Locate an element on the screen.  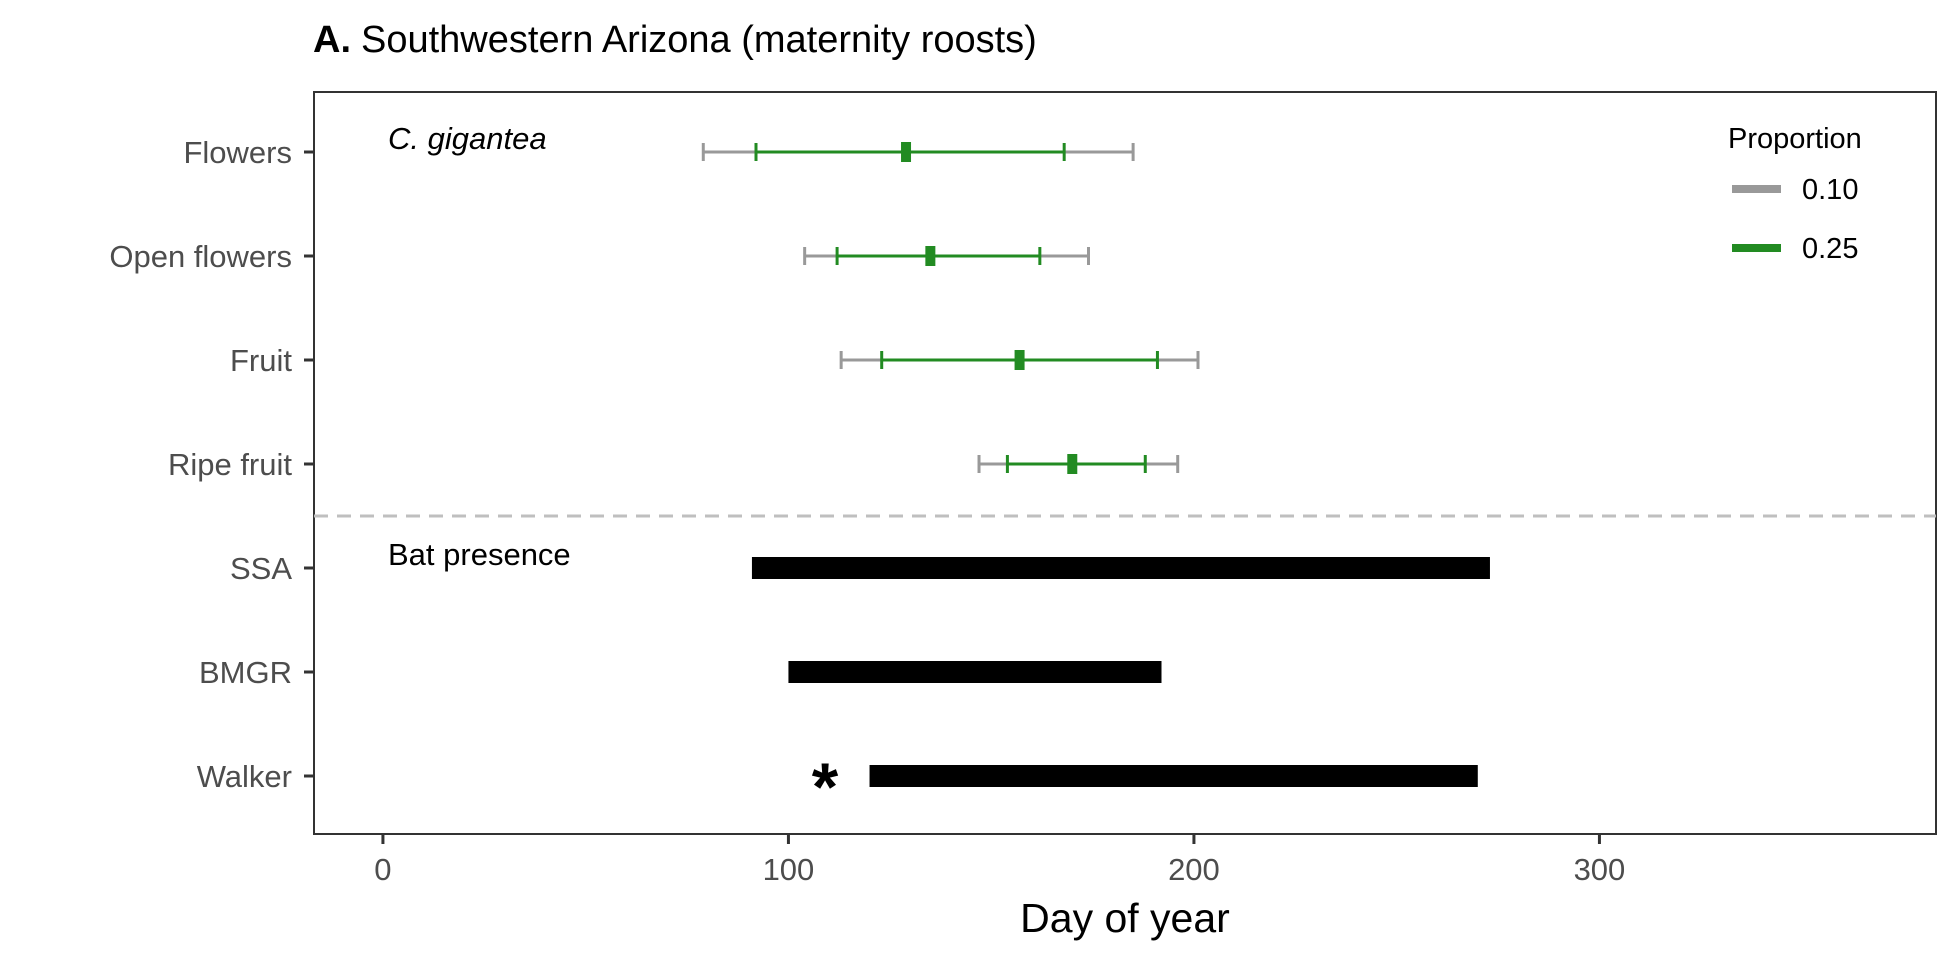
y-tick-label: SSA is located at coordinates (261, 568).